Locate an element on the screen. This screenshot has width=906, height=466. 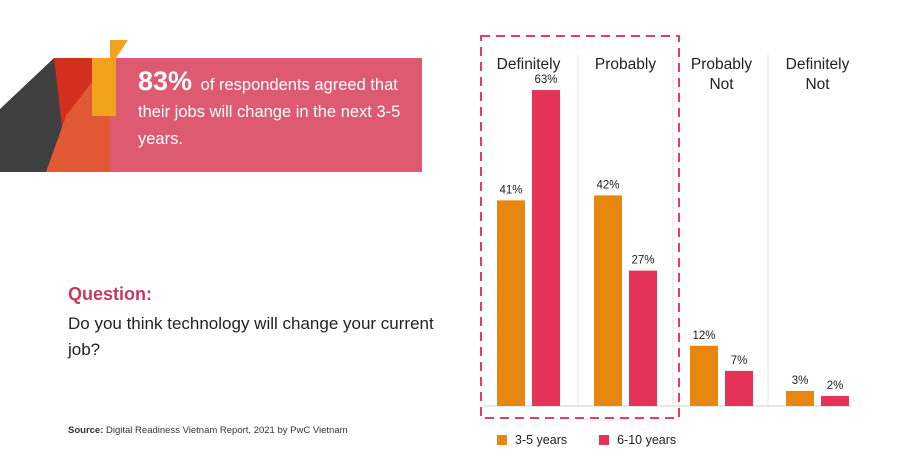
legend-swatch-6-10-years is located at coordinates (604, 440).